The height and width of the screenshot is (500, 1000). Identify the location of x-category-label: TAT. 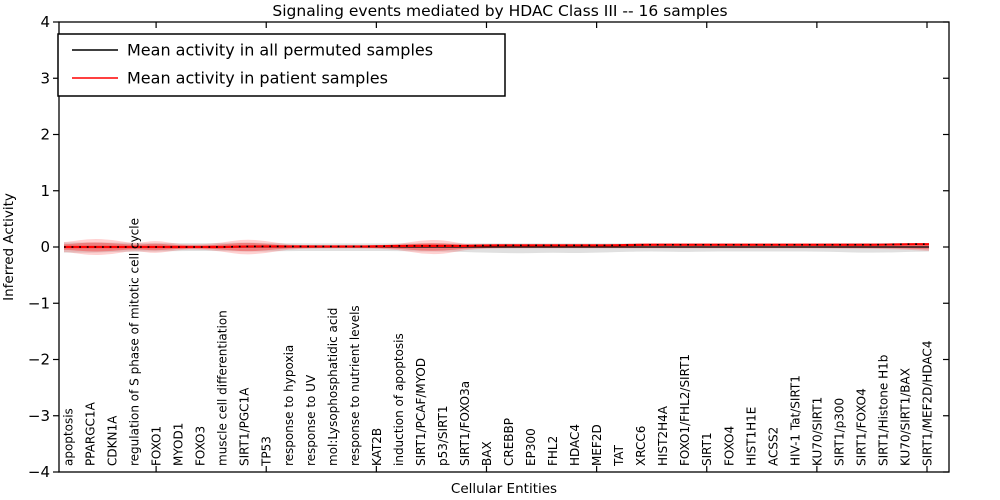
(619, 455).